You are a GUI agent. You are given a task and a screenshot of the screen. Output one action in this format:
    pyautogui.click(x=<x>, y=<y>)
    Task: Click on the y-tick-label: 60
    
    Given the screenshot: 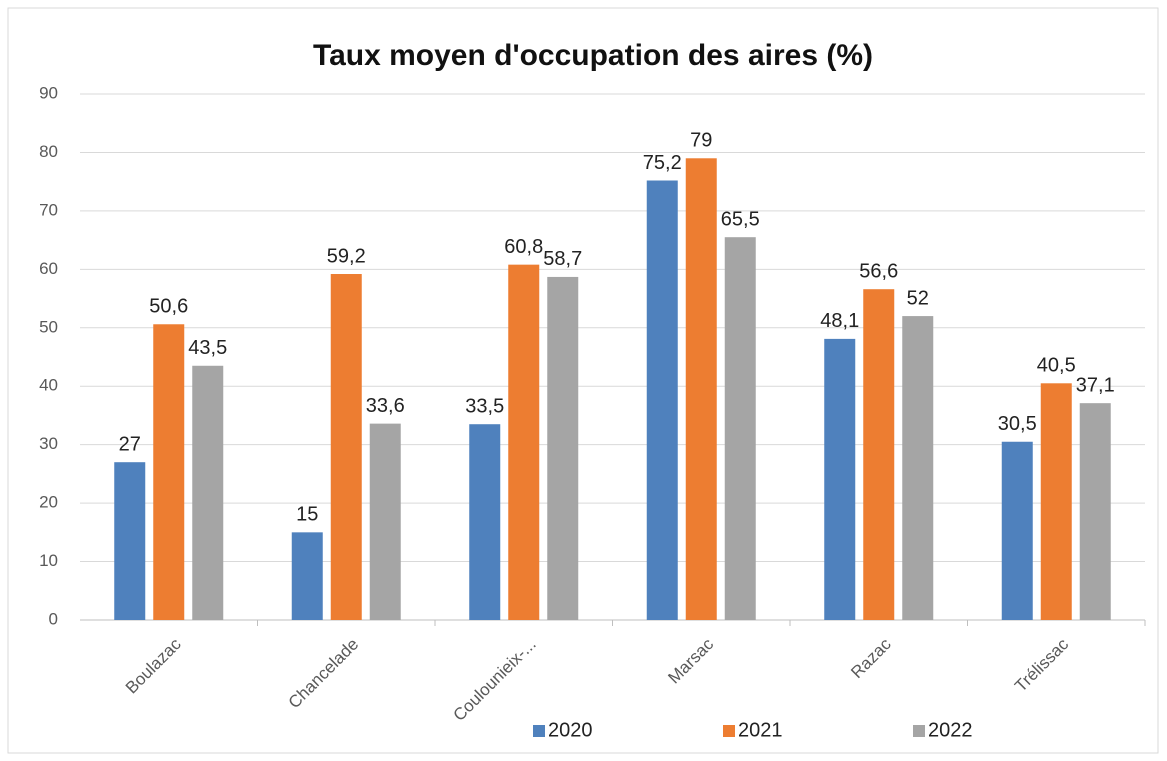 What is the action you would take?
    pyautogui.click(x=48, y=268)
    